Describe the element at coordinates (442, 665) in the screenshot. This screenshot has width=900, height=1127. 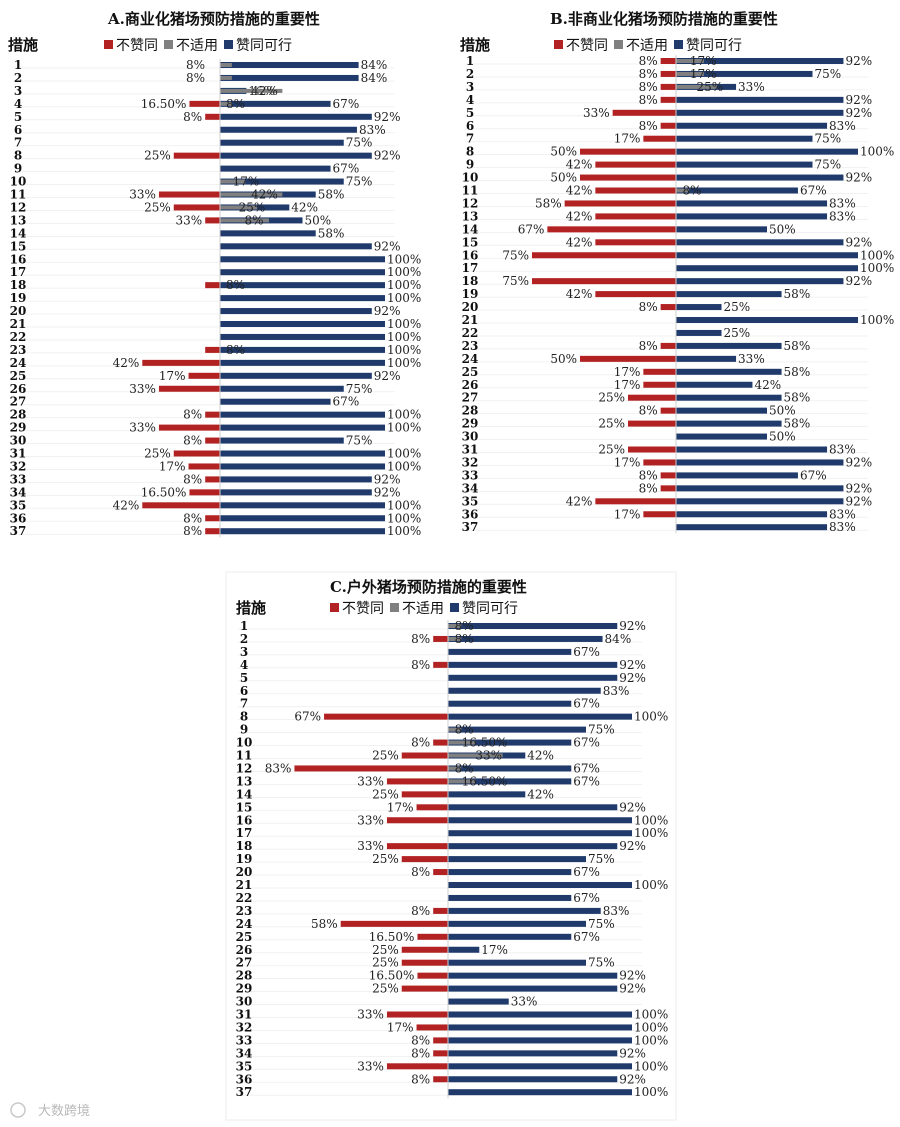
I see `bar-row: 4 8% 92%` at that location.